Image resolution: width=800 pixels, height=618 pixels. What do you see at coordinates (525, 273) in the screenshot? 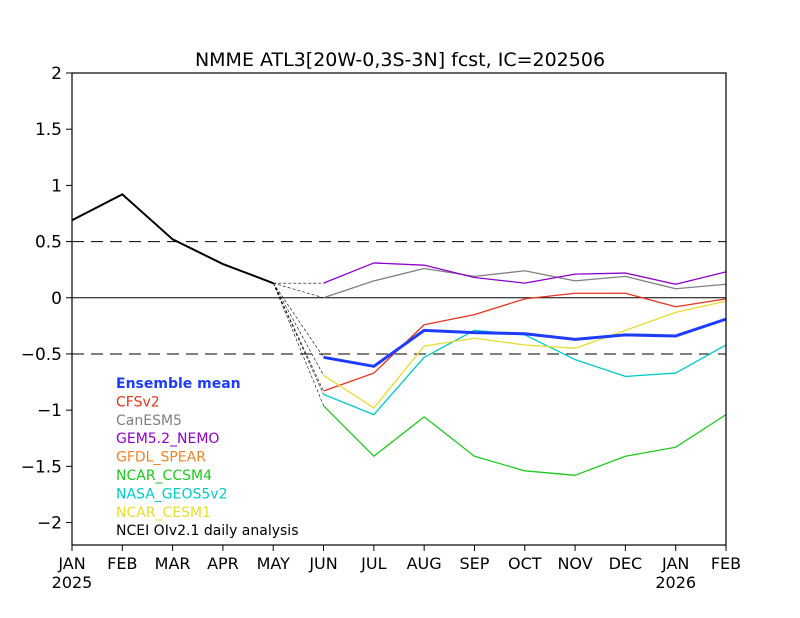
I see `series-line-gem5-2-nemo` at bounding box center [525, 273].